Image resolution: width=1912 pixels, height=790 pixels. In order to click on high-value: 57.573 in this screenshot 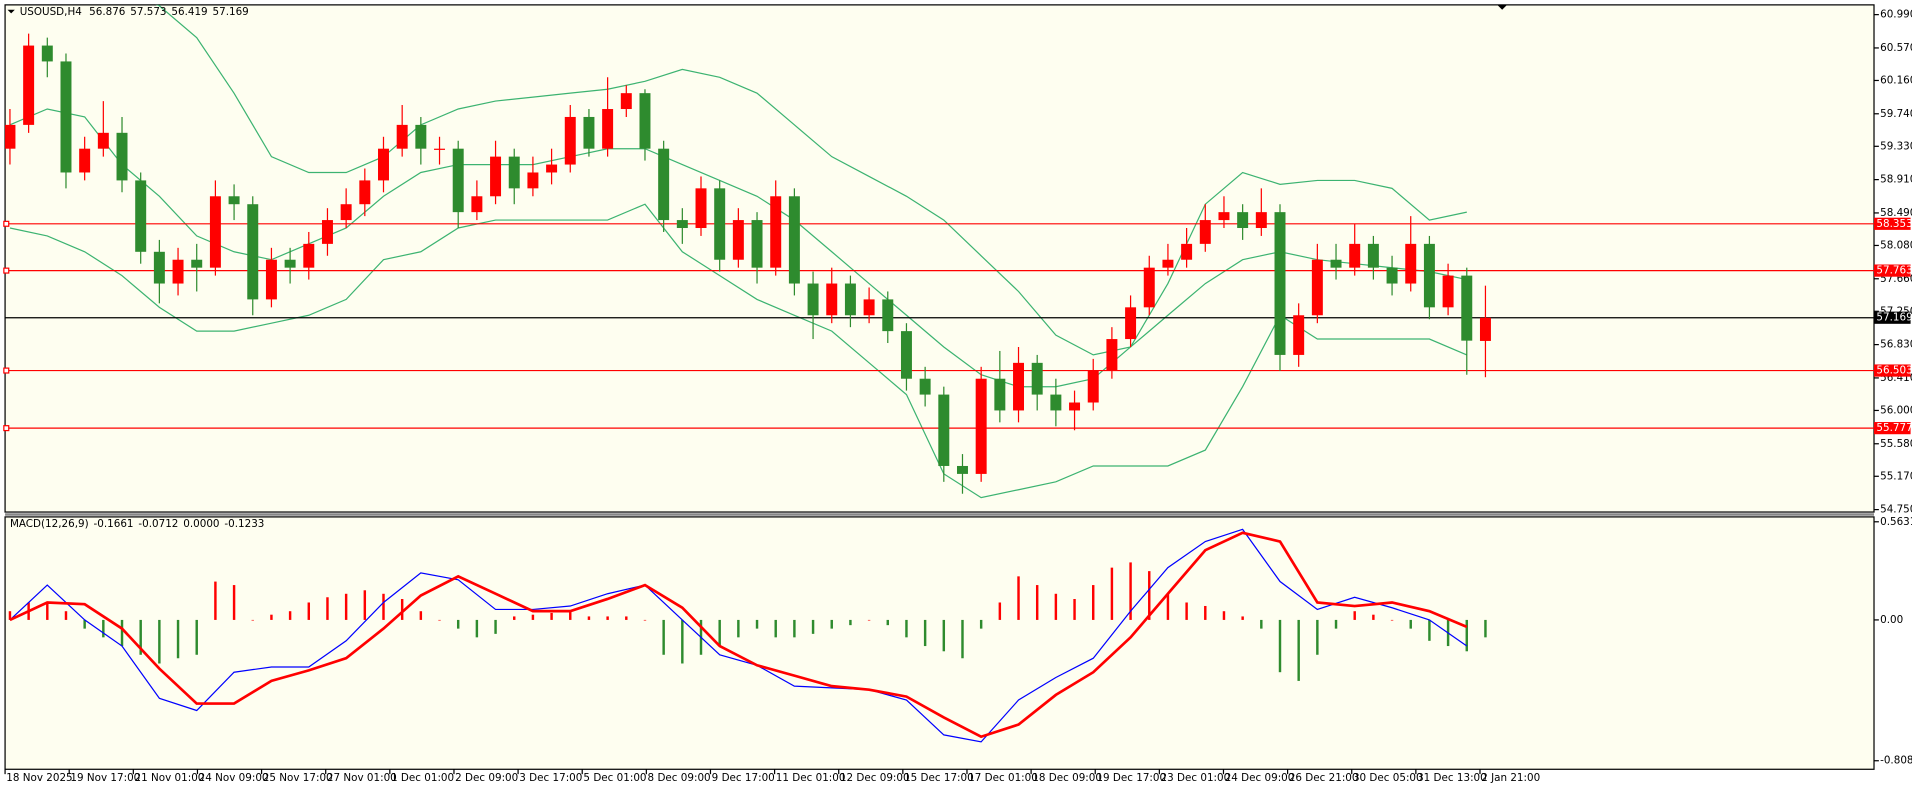, I will do `click(148, 12)`.